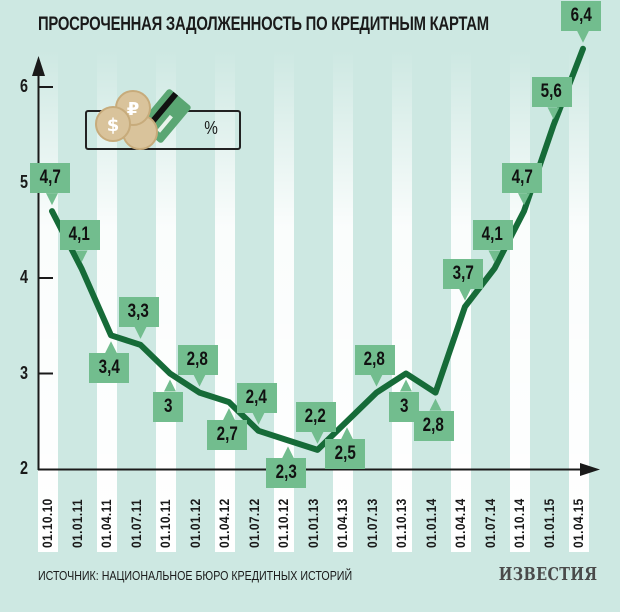 The height and width of the screenshot is (612, 620). What do you see at coordinates (489, 523) in the screenshot?
I see `x-tick-label: 01.07.14` at bounding box center [489, 523].